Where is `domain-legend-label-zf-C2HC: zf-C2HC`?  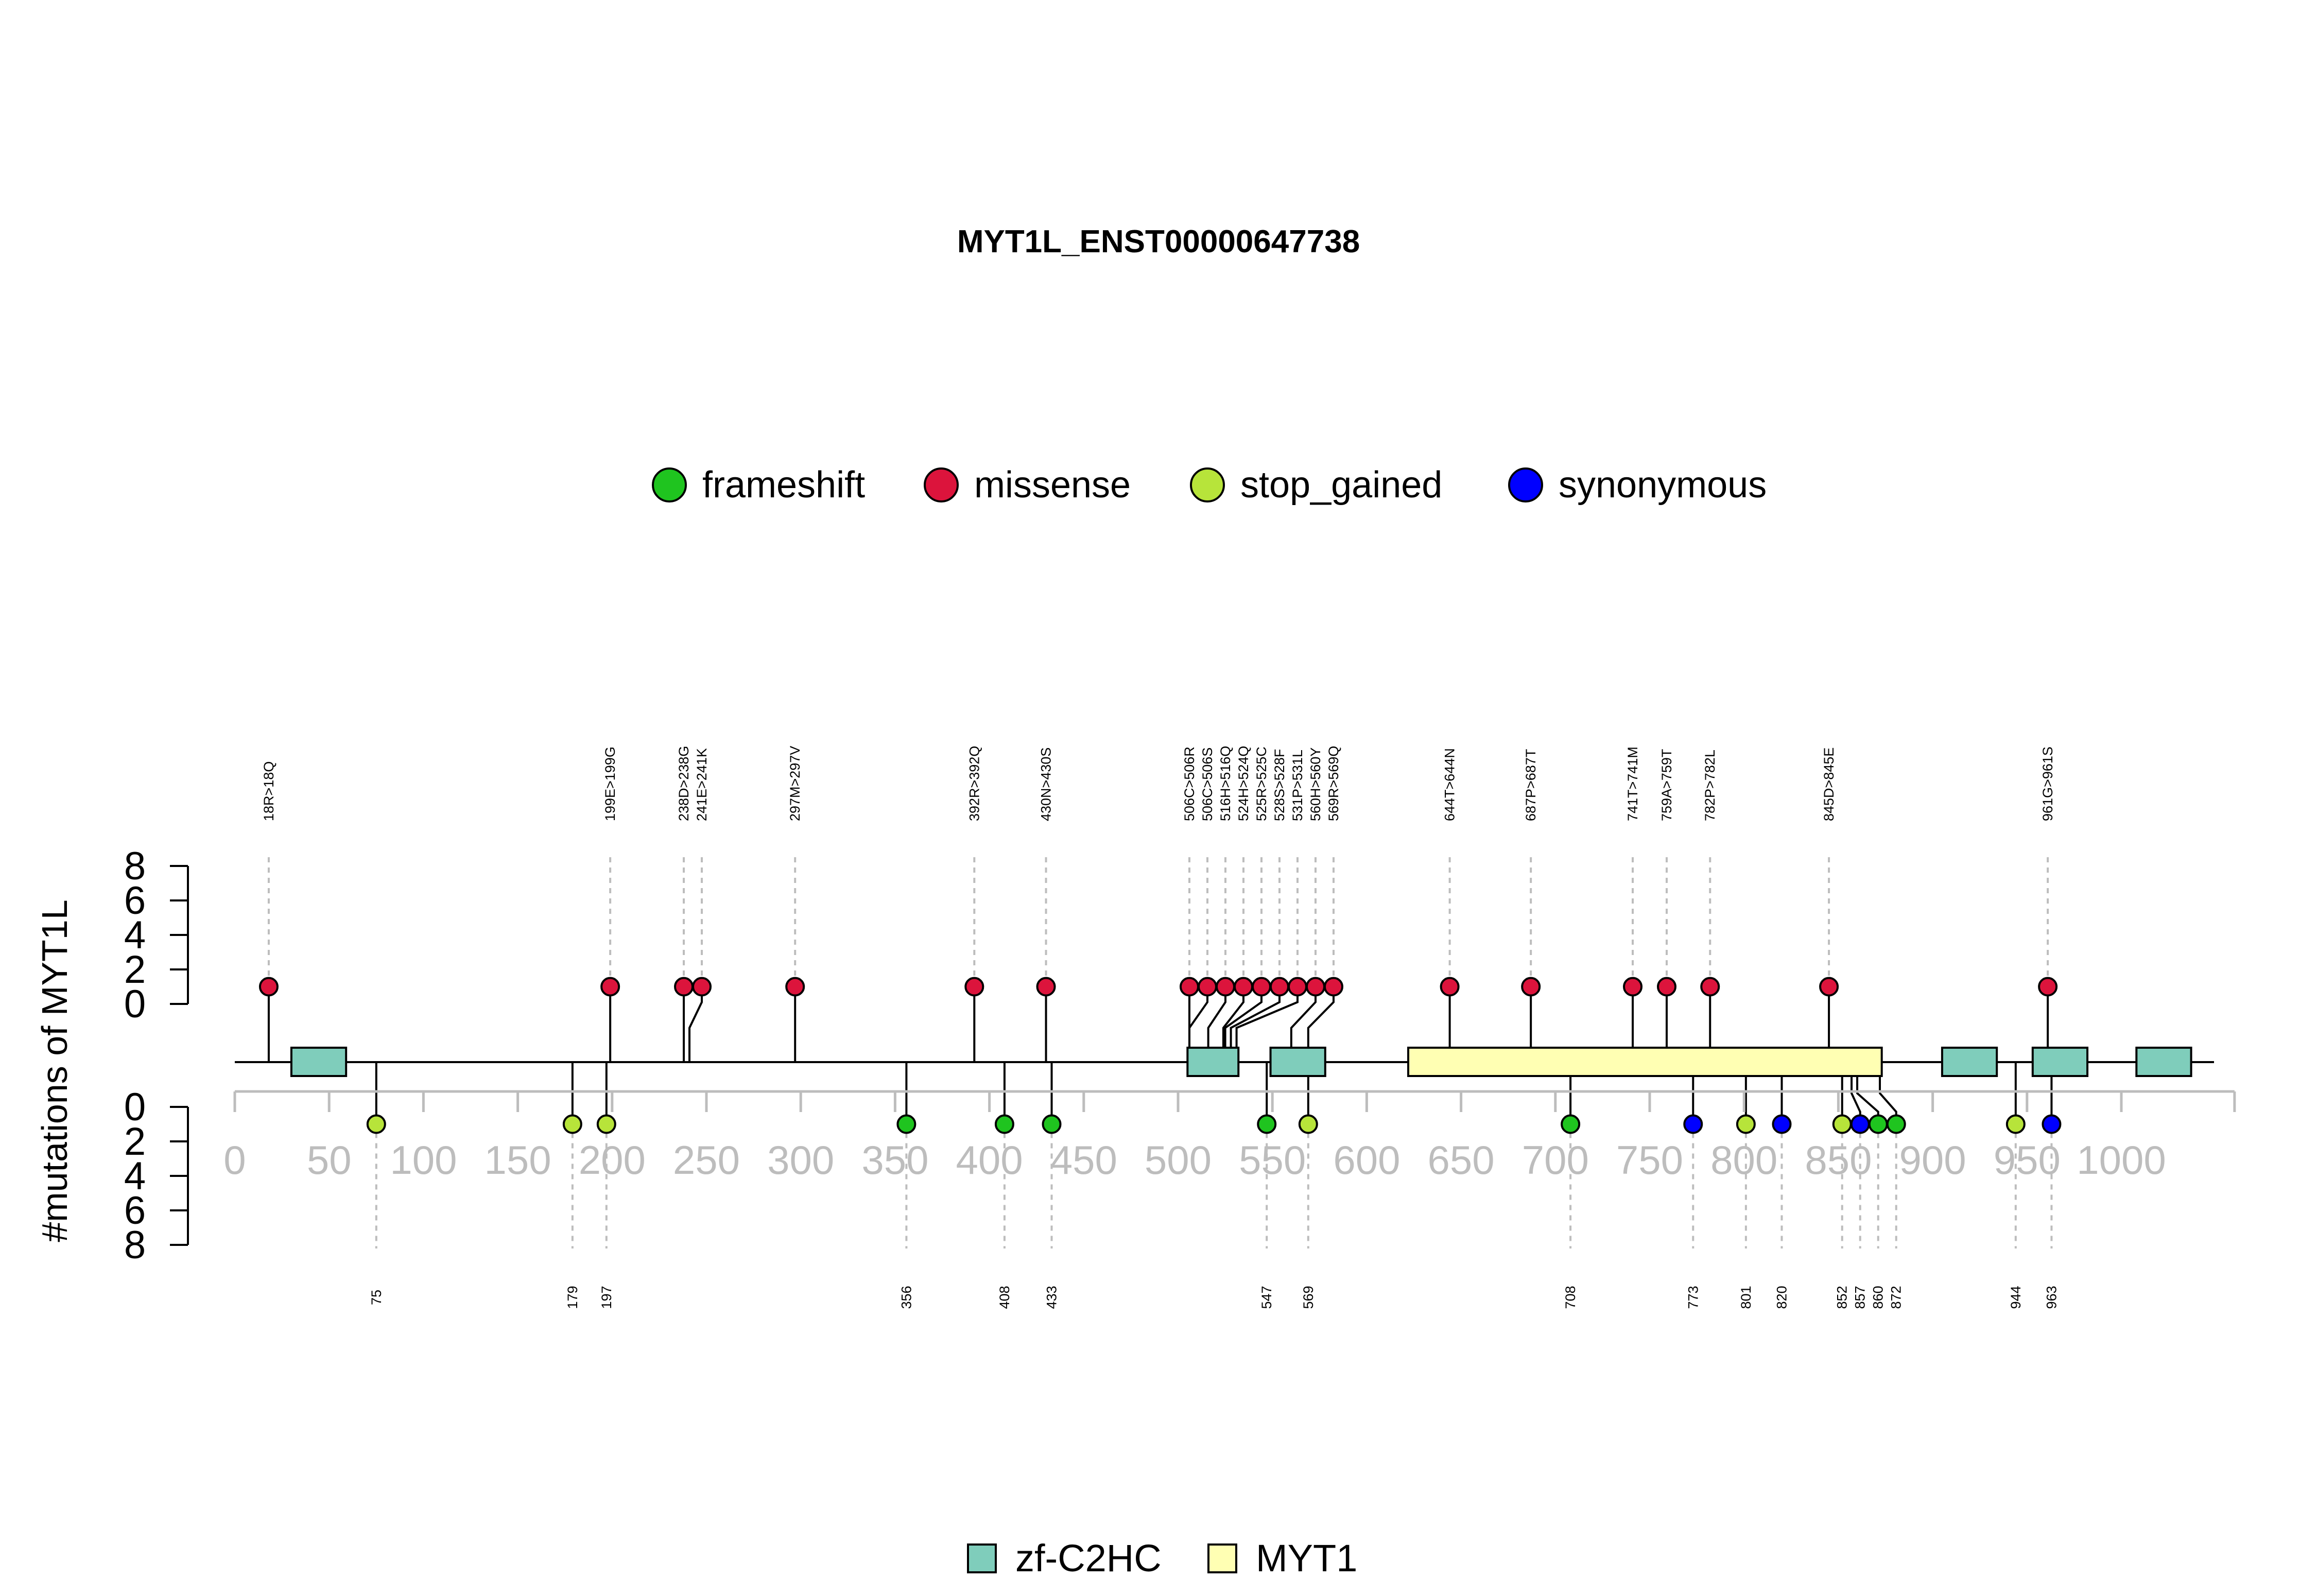
domain-legend-label-zf-C2HC: zf-C2HC is located at coordinates (1088, 1558).